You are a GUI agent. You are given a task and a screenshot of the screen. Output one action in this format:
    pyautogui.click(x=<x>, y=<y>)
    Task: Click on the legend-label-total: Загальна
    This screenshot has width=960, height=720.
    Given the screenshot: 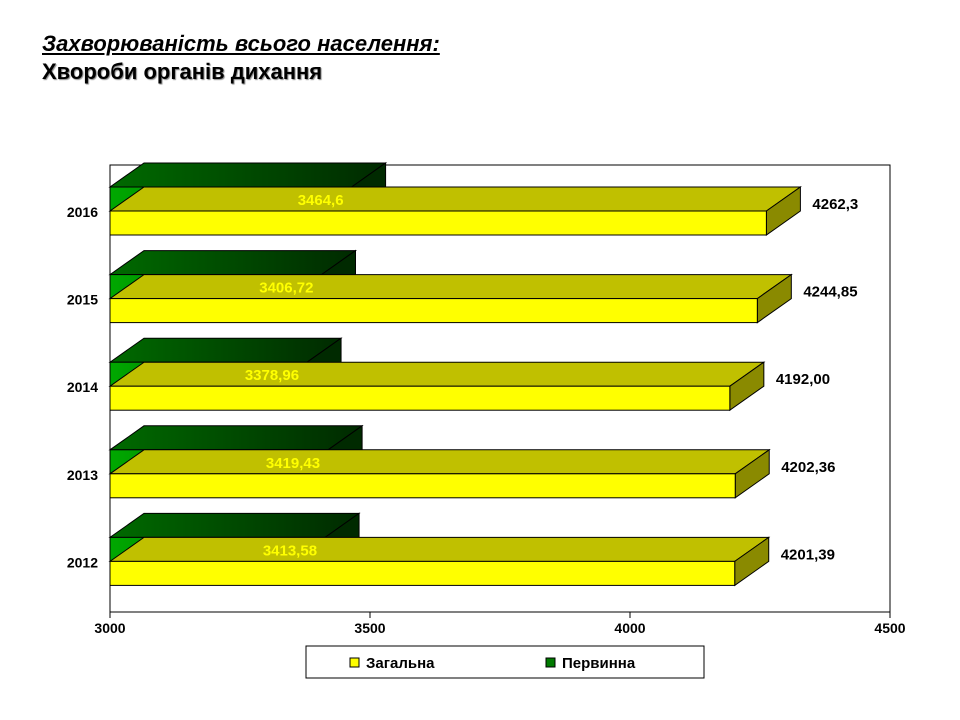 What is the action you would take?
    pyautogui.click(x=400, y=663)
    